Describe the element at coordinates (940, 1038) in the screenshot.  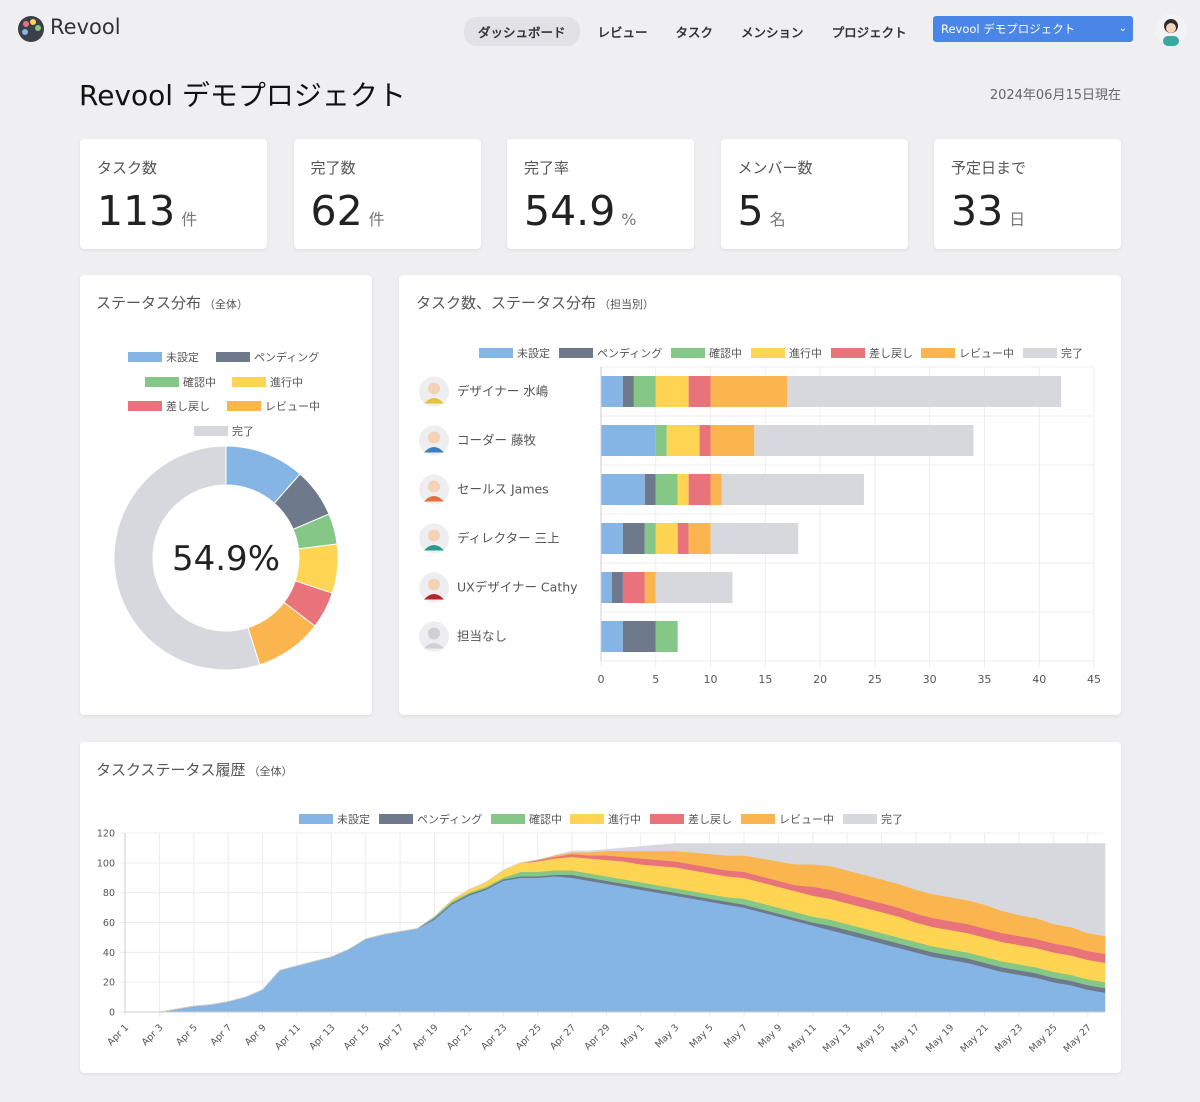
I see `x-tick-label: May 19` at that location.